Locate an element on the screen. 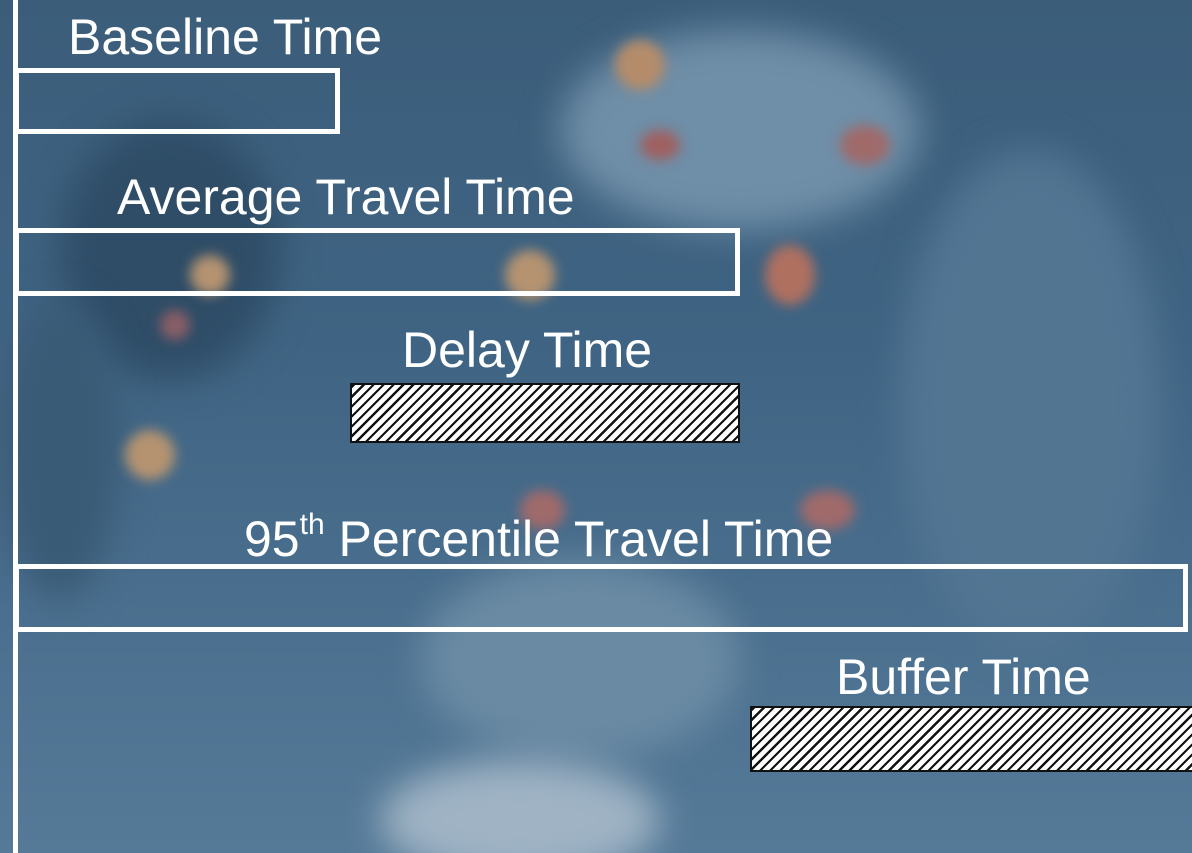  time-axis-line is located at coordinates (15, 426).